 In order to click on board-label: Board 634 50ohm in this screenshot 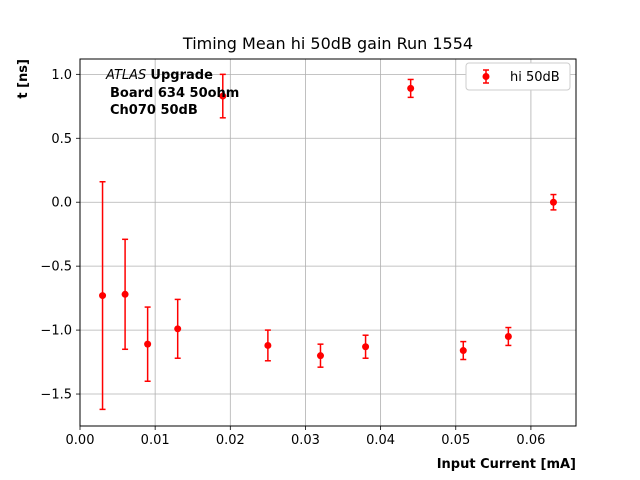, I will do `click(174, 93)`.